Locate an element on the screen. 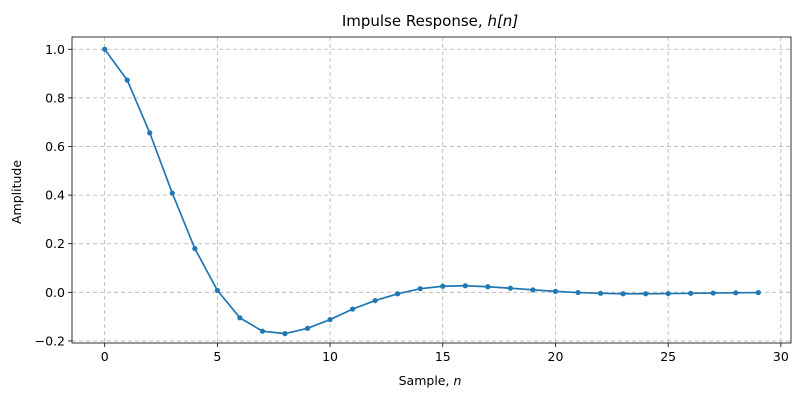 This screenshot has width=799, height=400. chart-title-math: h[n] is located at coordinates (502, 21).